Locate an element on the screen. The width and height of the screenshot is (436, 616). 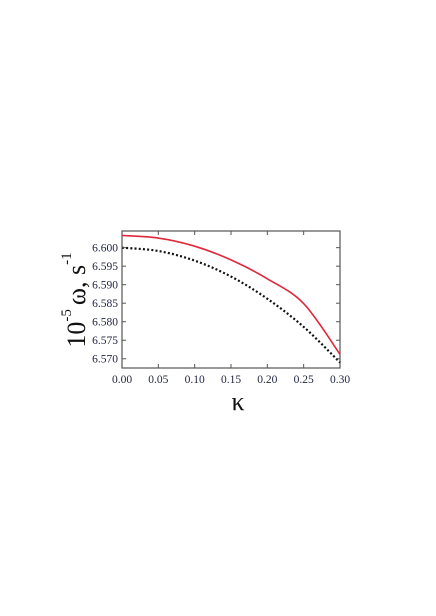
y-tick-label: 6.580 is located at coordinates (105, 323).